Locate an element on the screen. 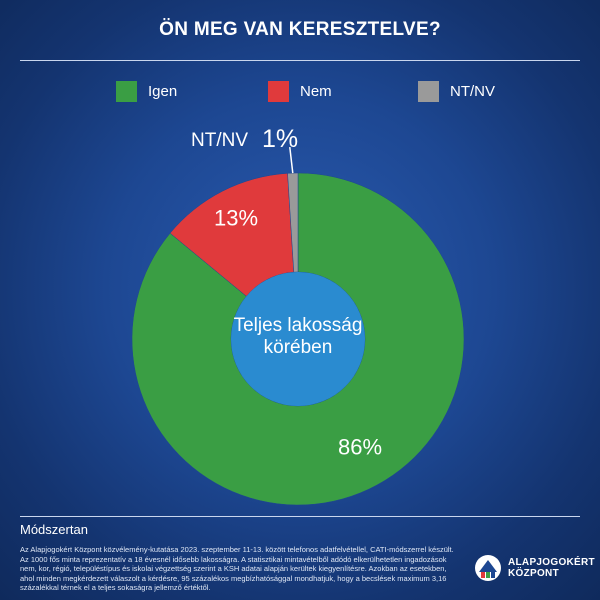  legend-item-igen: Igen is located at coordinates (146, 91).